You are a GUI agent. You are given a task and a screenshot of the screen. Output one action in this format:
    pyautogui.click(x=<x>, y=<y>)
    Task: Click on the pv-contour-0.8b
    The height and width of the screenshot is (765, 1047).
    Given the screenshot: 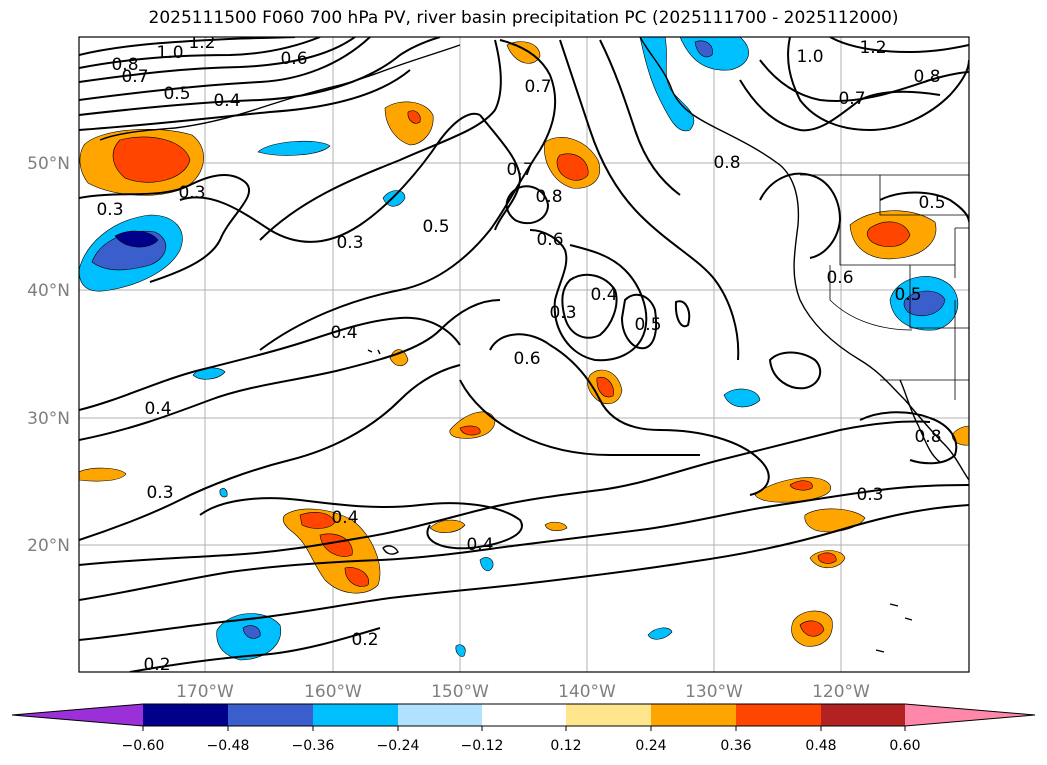 What is the action you would take?
    pyautogui.click(x=649, y=200)
    